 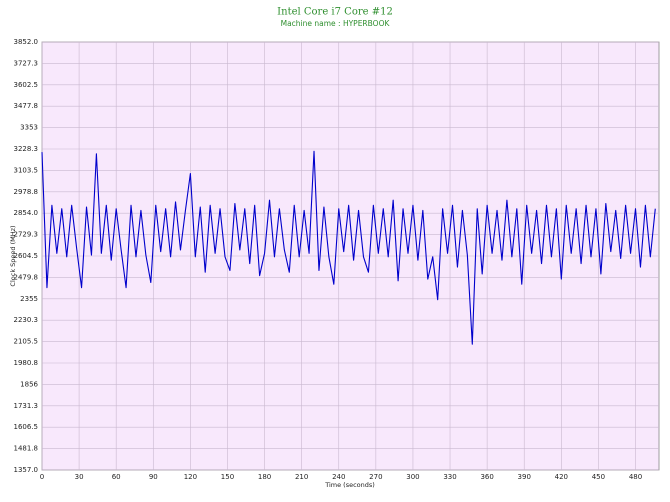 What do you see at coordinates (26, 406) in the screenshot?
I see `y-tick-label: 1731.3` at bounding box center [26, 406].